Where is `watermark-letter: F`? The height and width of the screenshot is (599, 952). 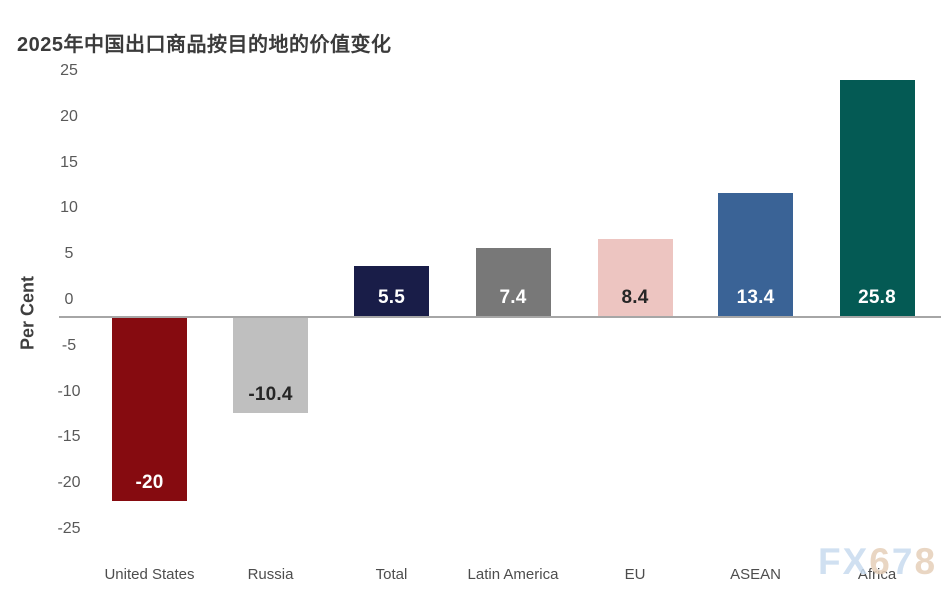 watermark-letter: F is located at coordinates (830, 561).